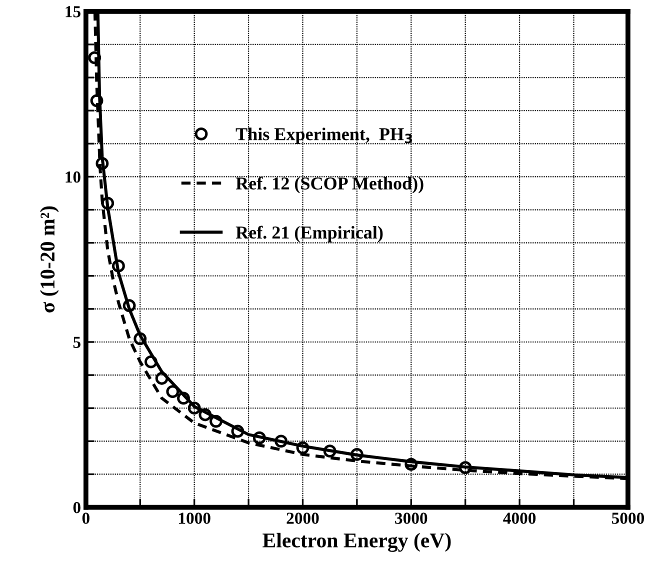  What do you see at coordinates (302, 518) in the screenshot?
I see `x-tick-label: 2000` at bounding box center [302, 518].